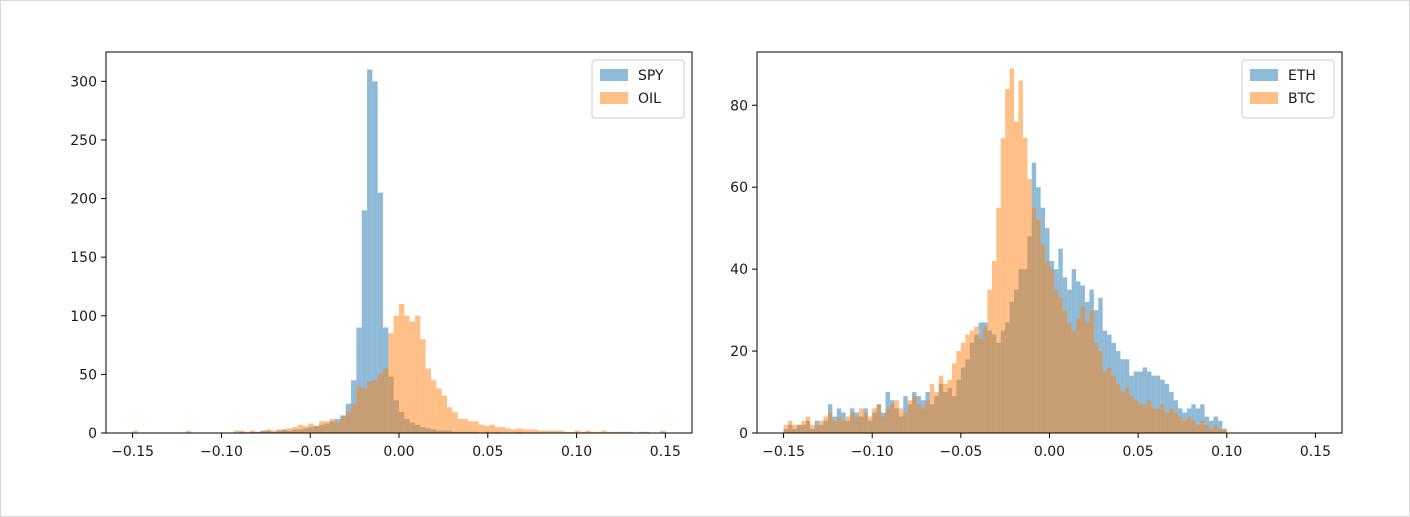 Image resolution: width=1410 pixels, height=517 pixels. What do you see at coordinates (638, 89) in the screenshot?
I see `legend-left: SPY OIL` at bounding box center [638, 89].